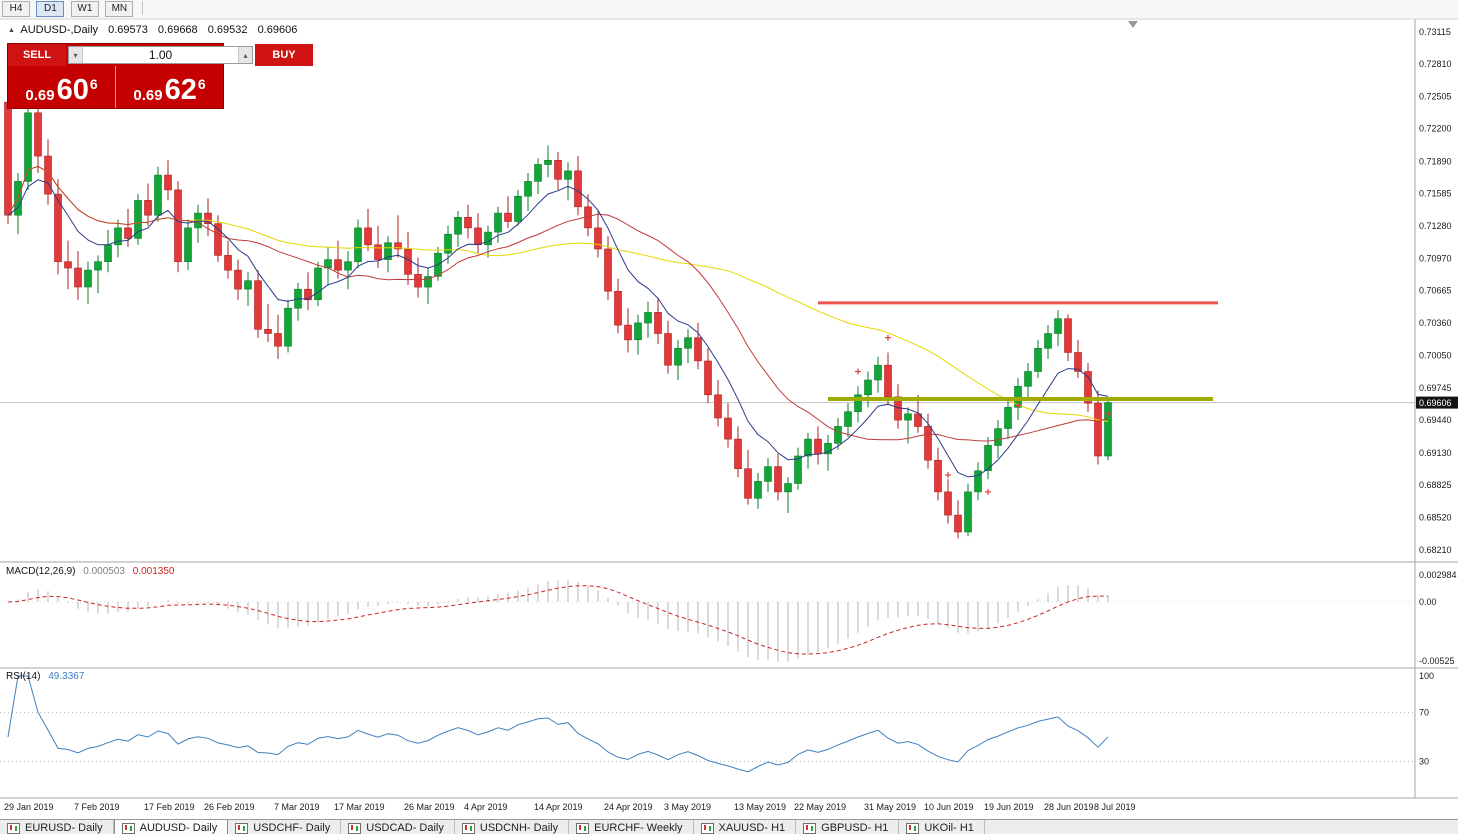 Image resolution: width=1458 pixels, height=834 pixels. Describe the element at coordinates (1115, 807) in the screenshot. I see `svg-text: 8 Jul 2019` at that location.